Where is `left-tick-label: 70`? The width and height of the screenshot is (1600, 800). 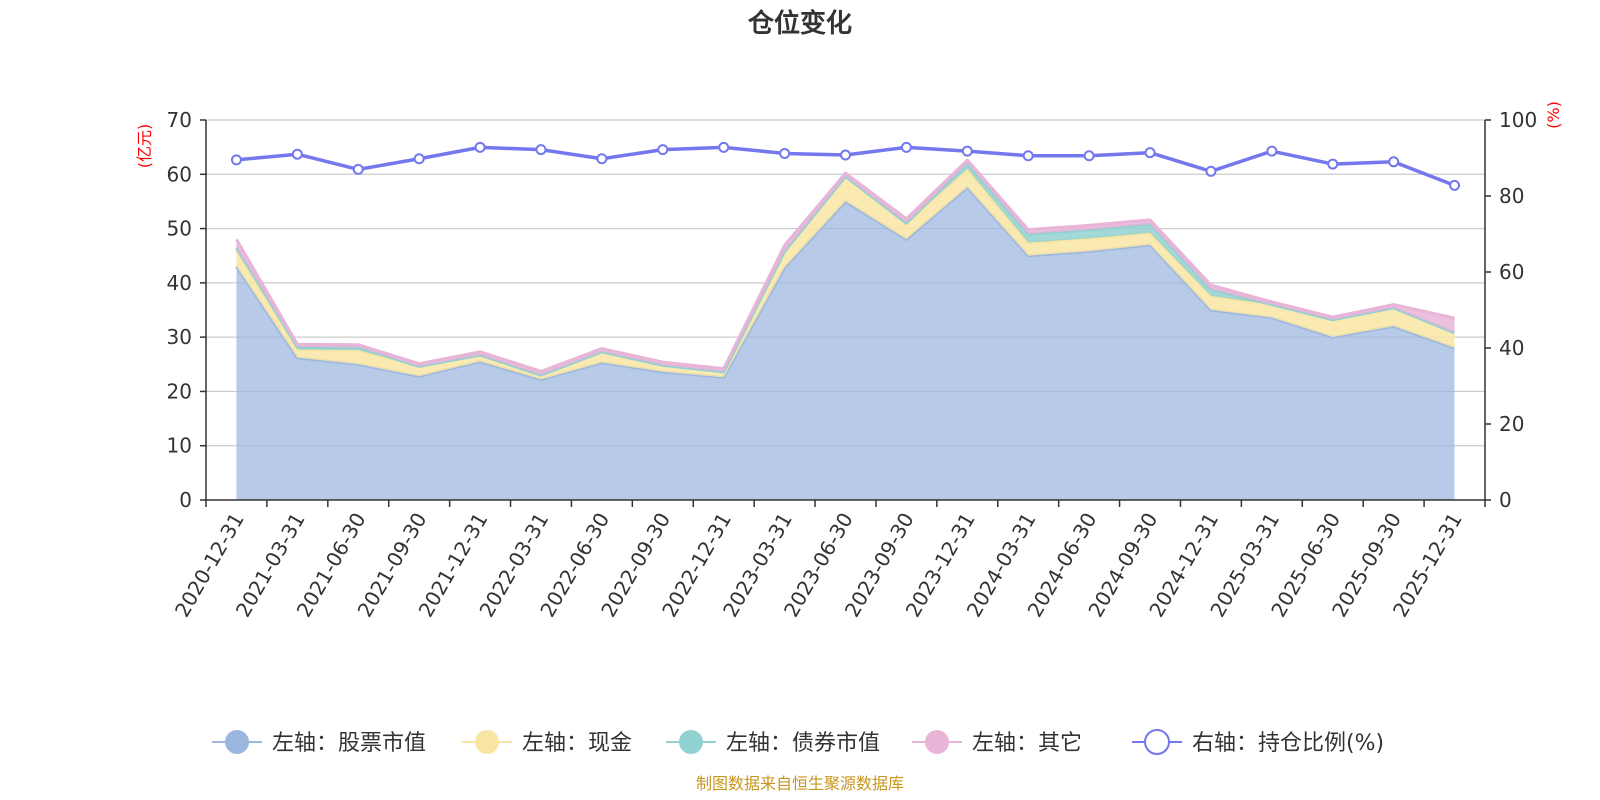
left-tick-label: 70 is located at coordinates (179, 120).